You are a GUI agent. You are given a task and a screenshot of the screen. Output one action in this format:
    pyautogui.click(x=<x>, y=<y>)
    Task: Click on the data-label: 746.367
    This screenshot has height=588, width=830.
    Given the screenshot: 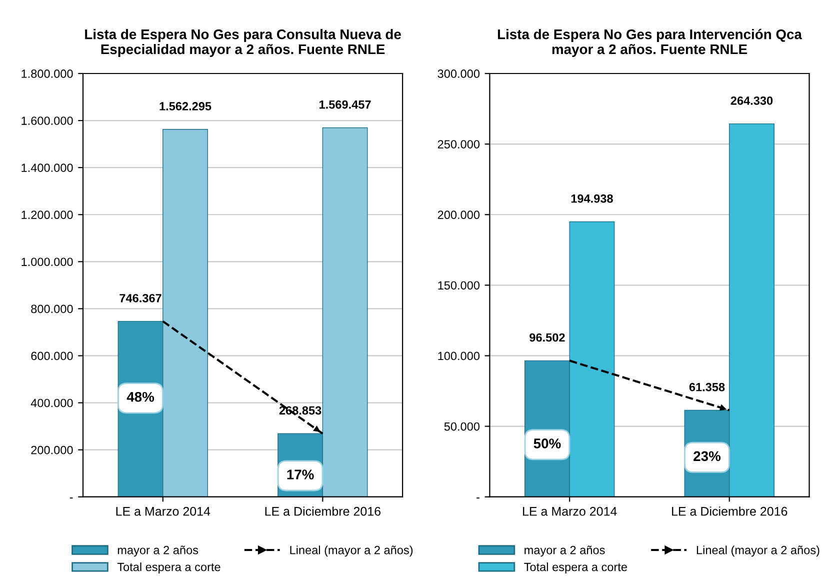 What is the action you would take?
    pyautogui.click(x=141, y=298)
    